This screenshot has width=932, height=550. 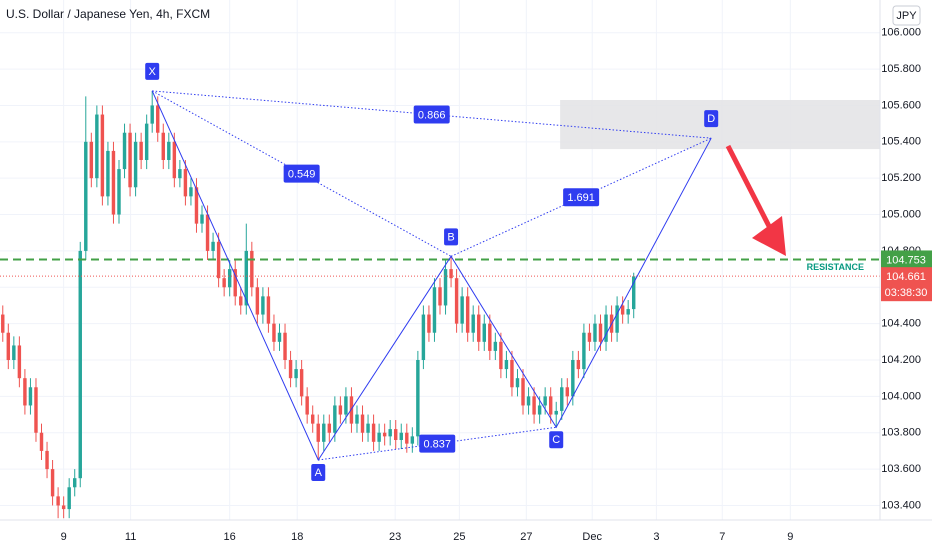 I want to click on ratio-line, so click(x=581, y=197).